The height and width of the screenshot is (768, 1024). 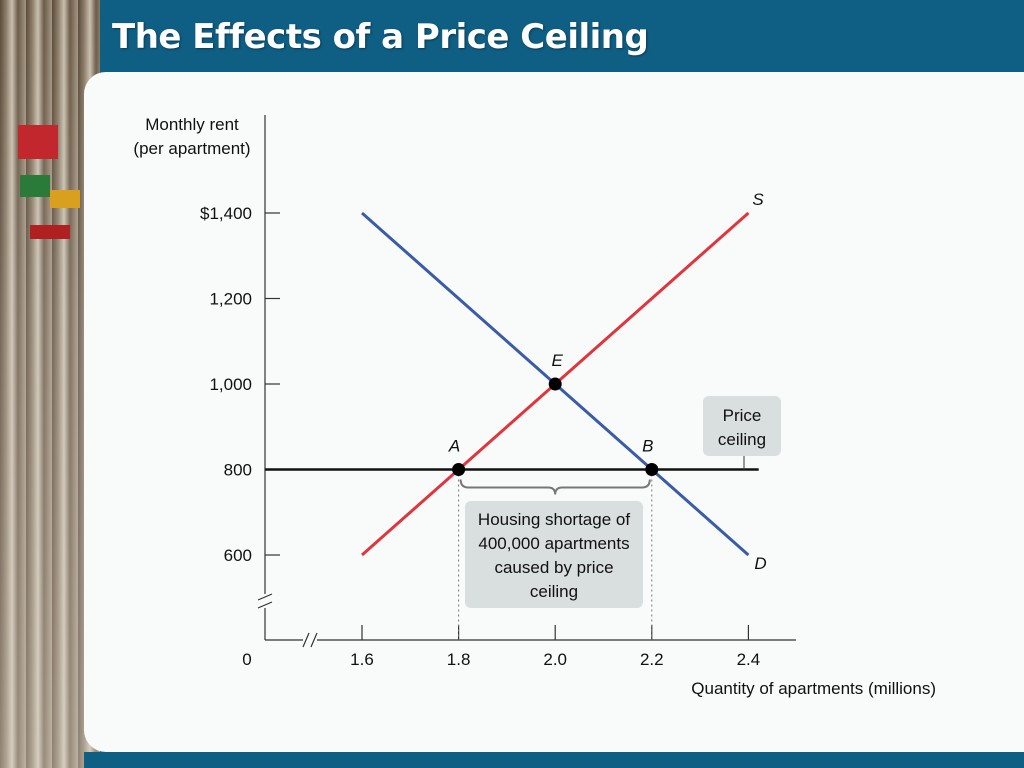 I want to click on x-axis-break, so click(x=310, y=640).